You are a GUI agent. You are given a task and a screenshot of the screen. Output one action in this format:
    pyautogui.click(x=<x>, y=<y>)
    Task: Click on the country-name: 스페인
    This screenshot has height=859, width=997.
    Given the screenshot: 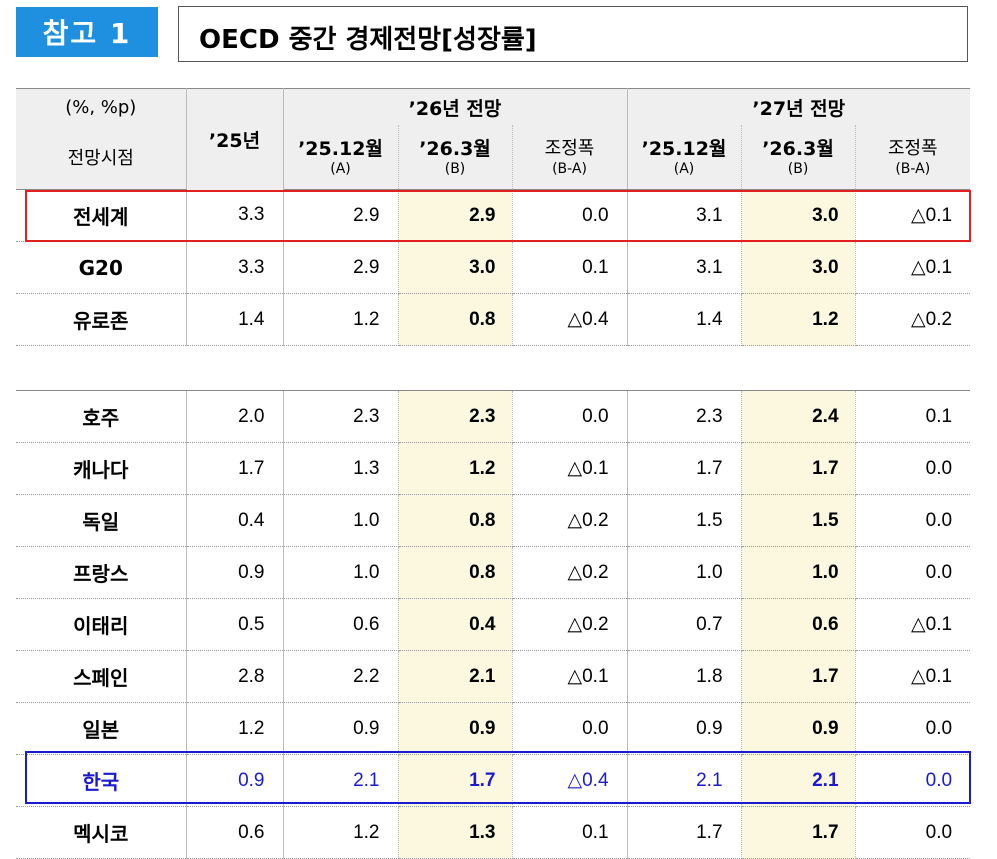 What is the action you would take?
    pyautogui.click(x=101, y=676)
    